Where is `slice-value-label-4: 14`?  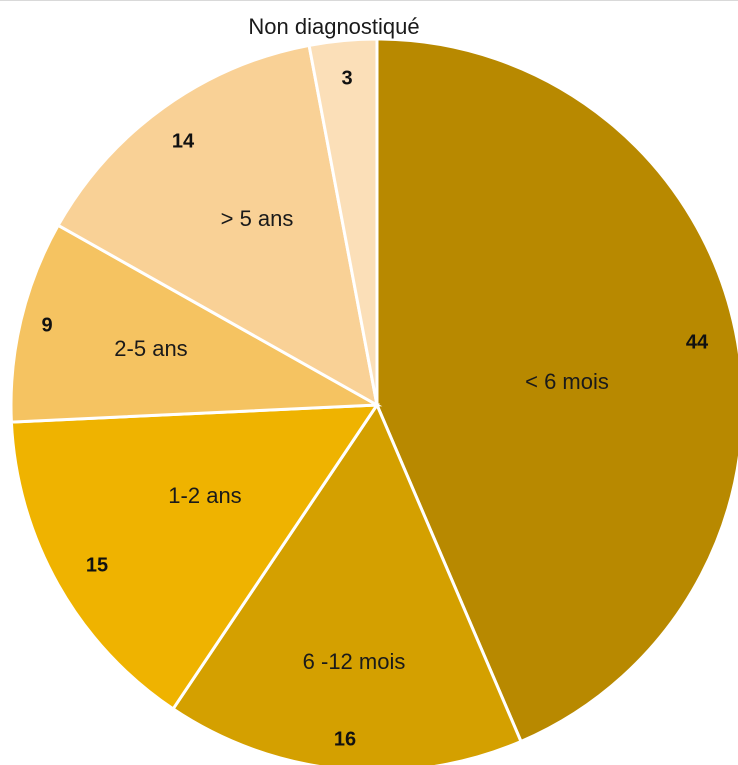
slice-value-label-4: 14 is located at coordinates (183, 141).